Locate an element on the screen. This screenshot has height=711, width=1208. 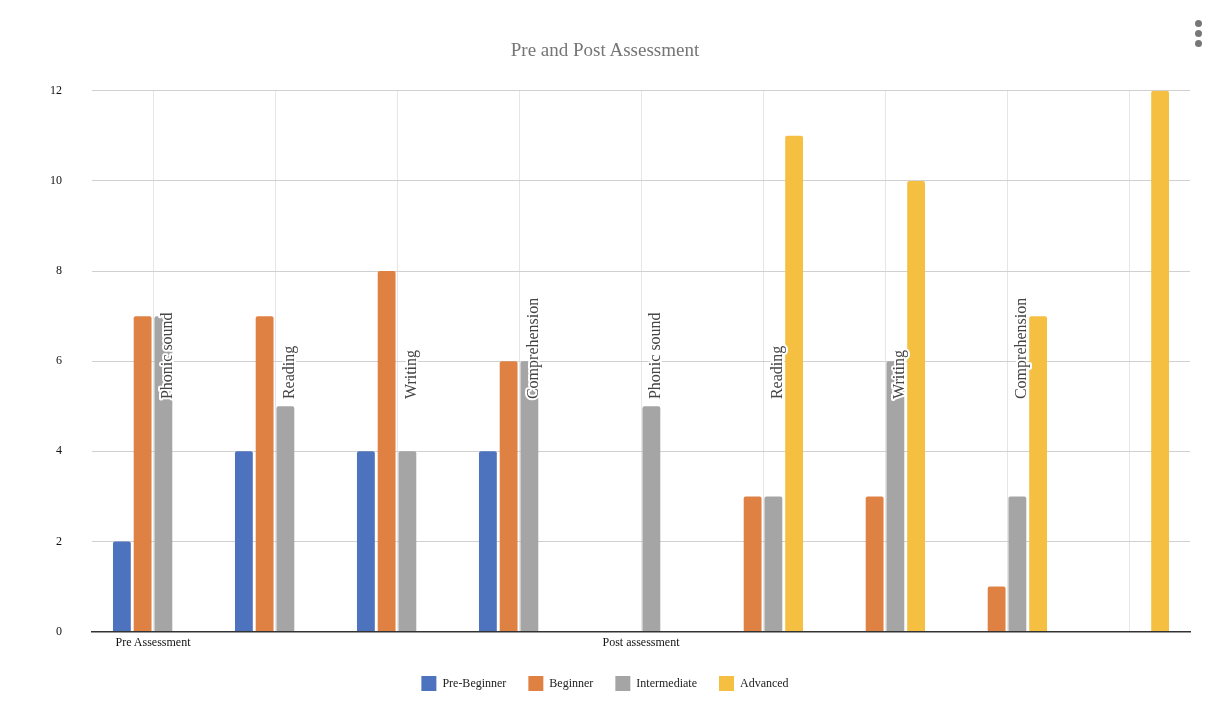
legend-label: Advanced is located at coordinates (764, 682).